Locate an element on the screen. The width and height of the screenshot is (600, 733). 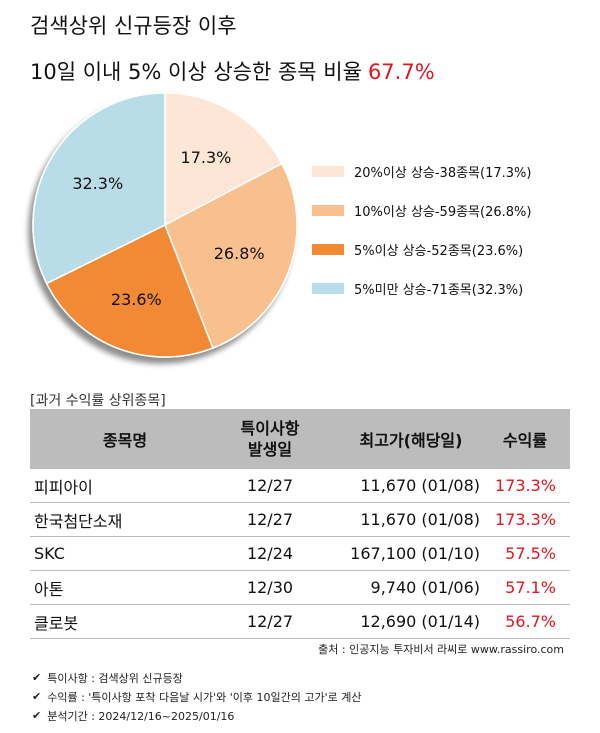
pie-label-4: 32.3% is located at coordinates (97, 183).